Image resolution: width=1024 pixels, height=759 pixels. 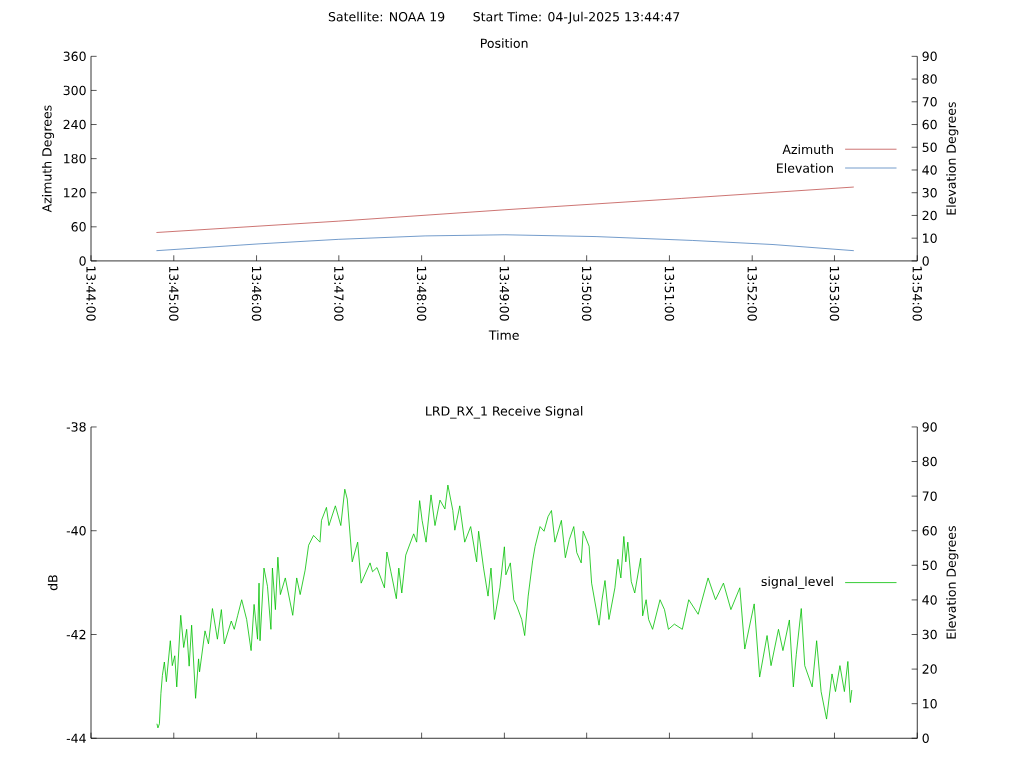 I want to click on x-axis-title: Time, so click(x=503, y=335).